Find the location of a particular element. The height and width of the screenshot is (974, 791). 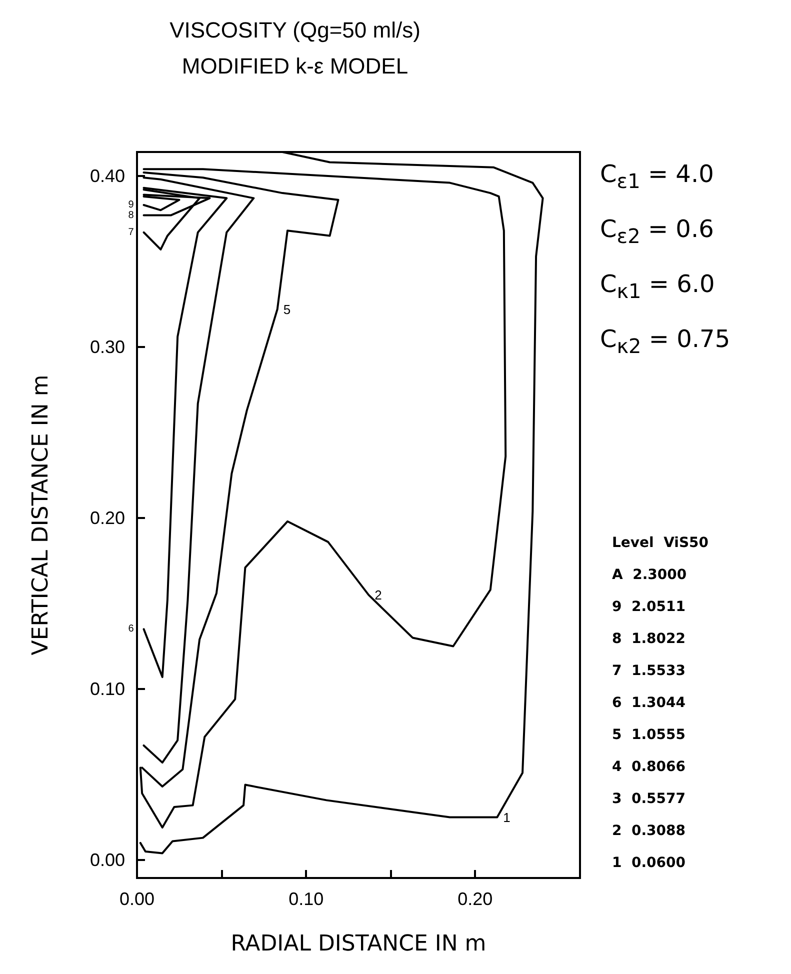

series-label: 2 is located at coordinates (378, 594).